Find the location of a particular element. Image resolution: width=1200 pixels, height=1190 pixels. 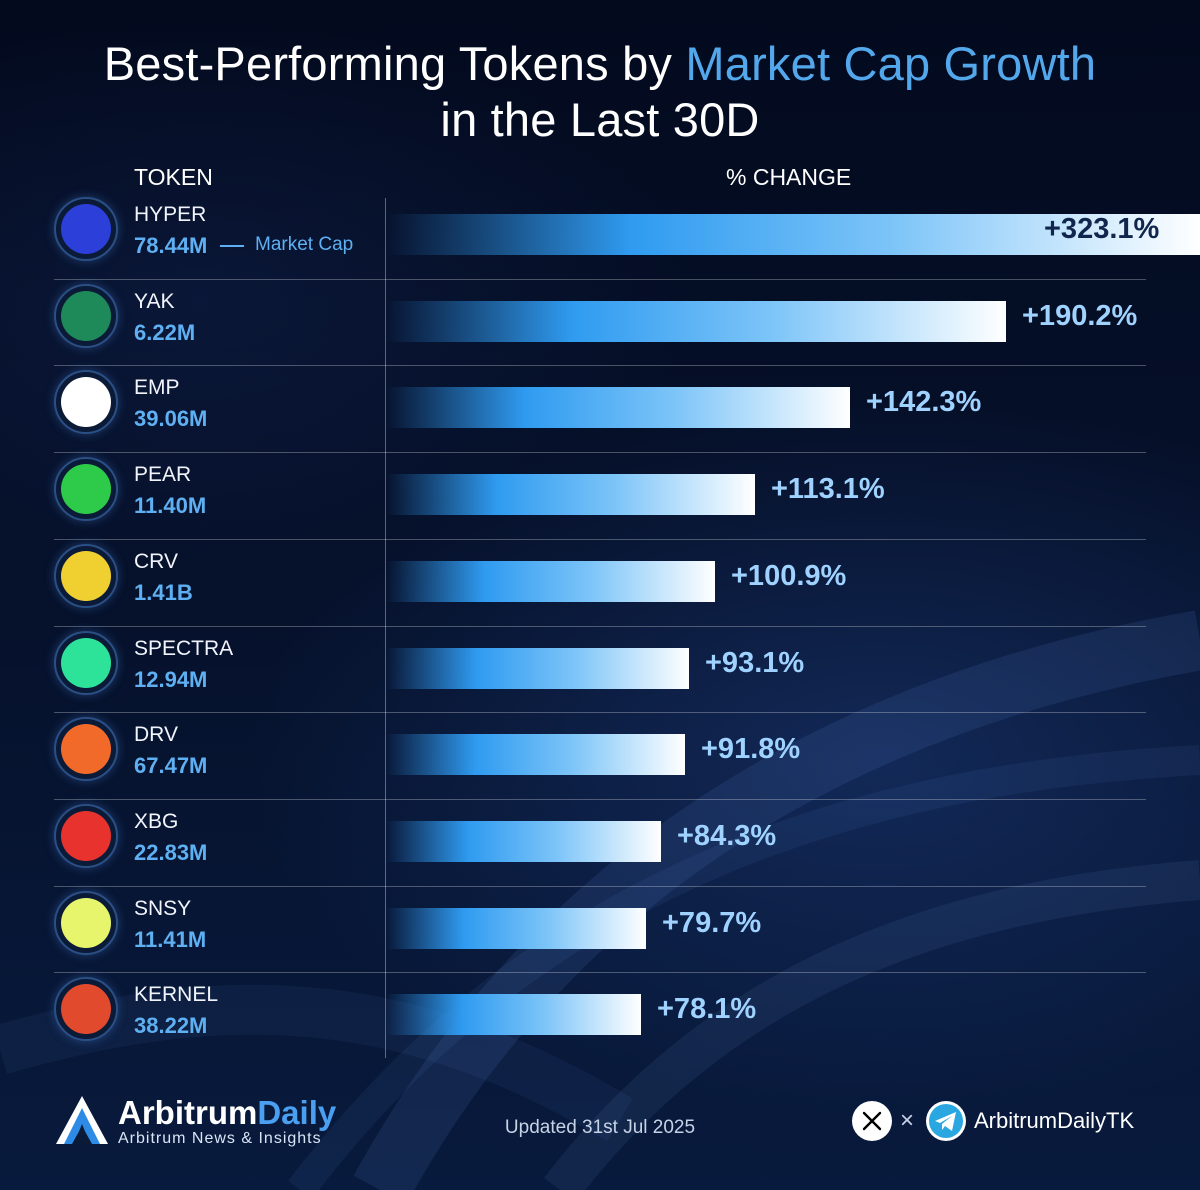

column-header-token: TOKEN is located at coordinates (173, 177).